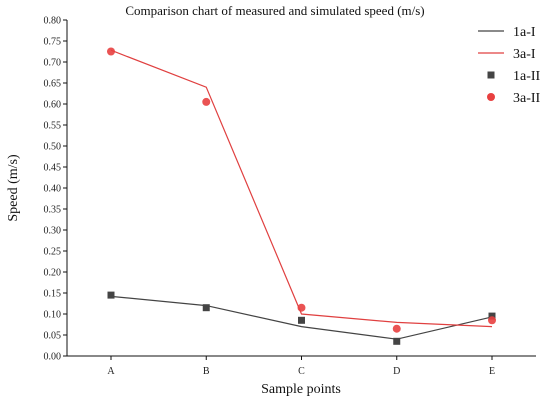 This screenshot has width=550, height=404. I want to click on x-tick-label: E, so click(492, 371).